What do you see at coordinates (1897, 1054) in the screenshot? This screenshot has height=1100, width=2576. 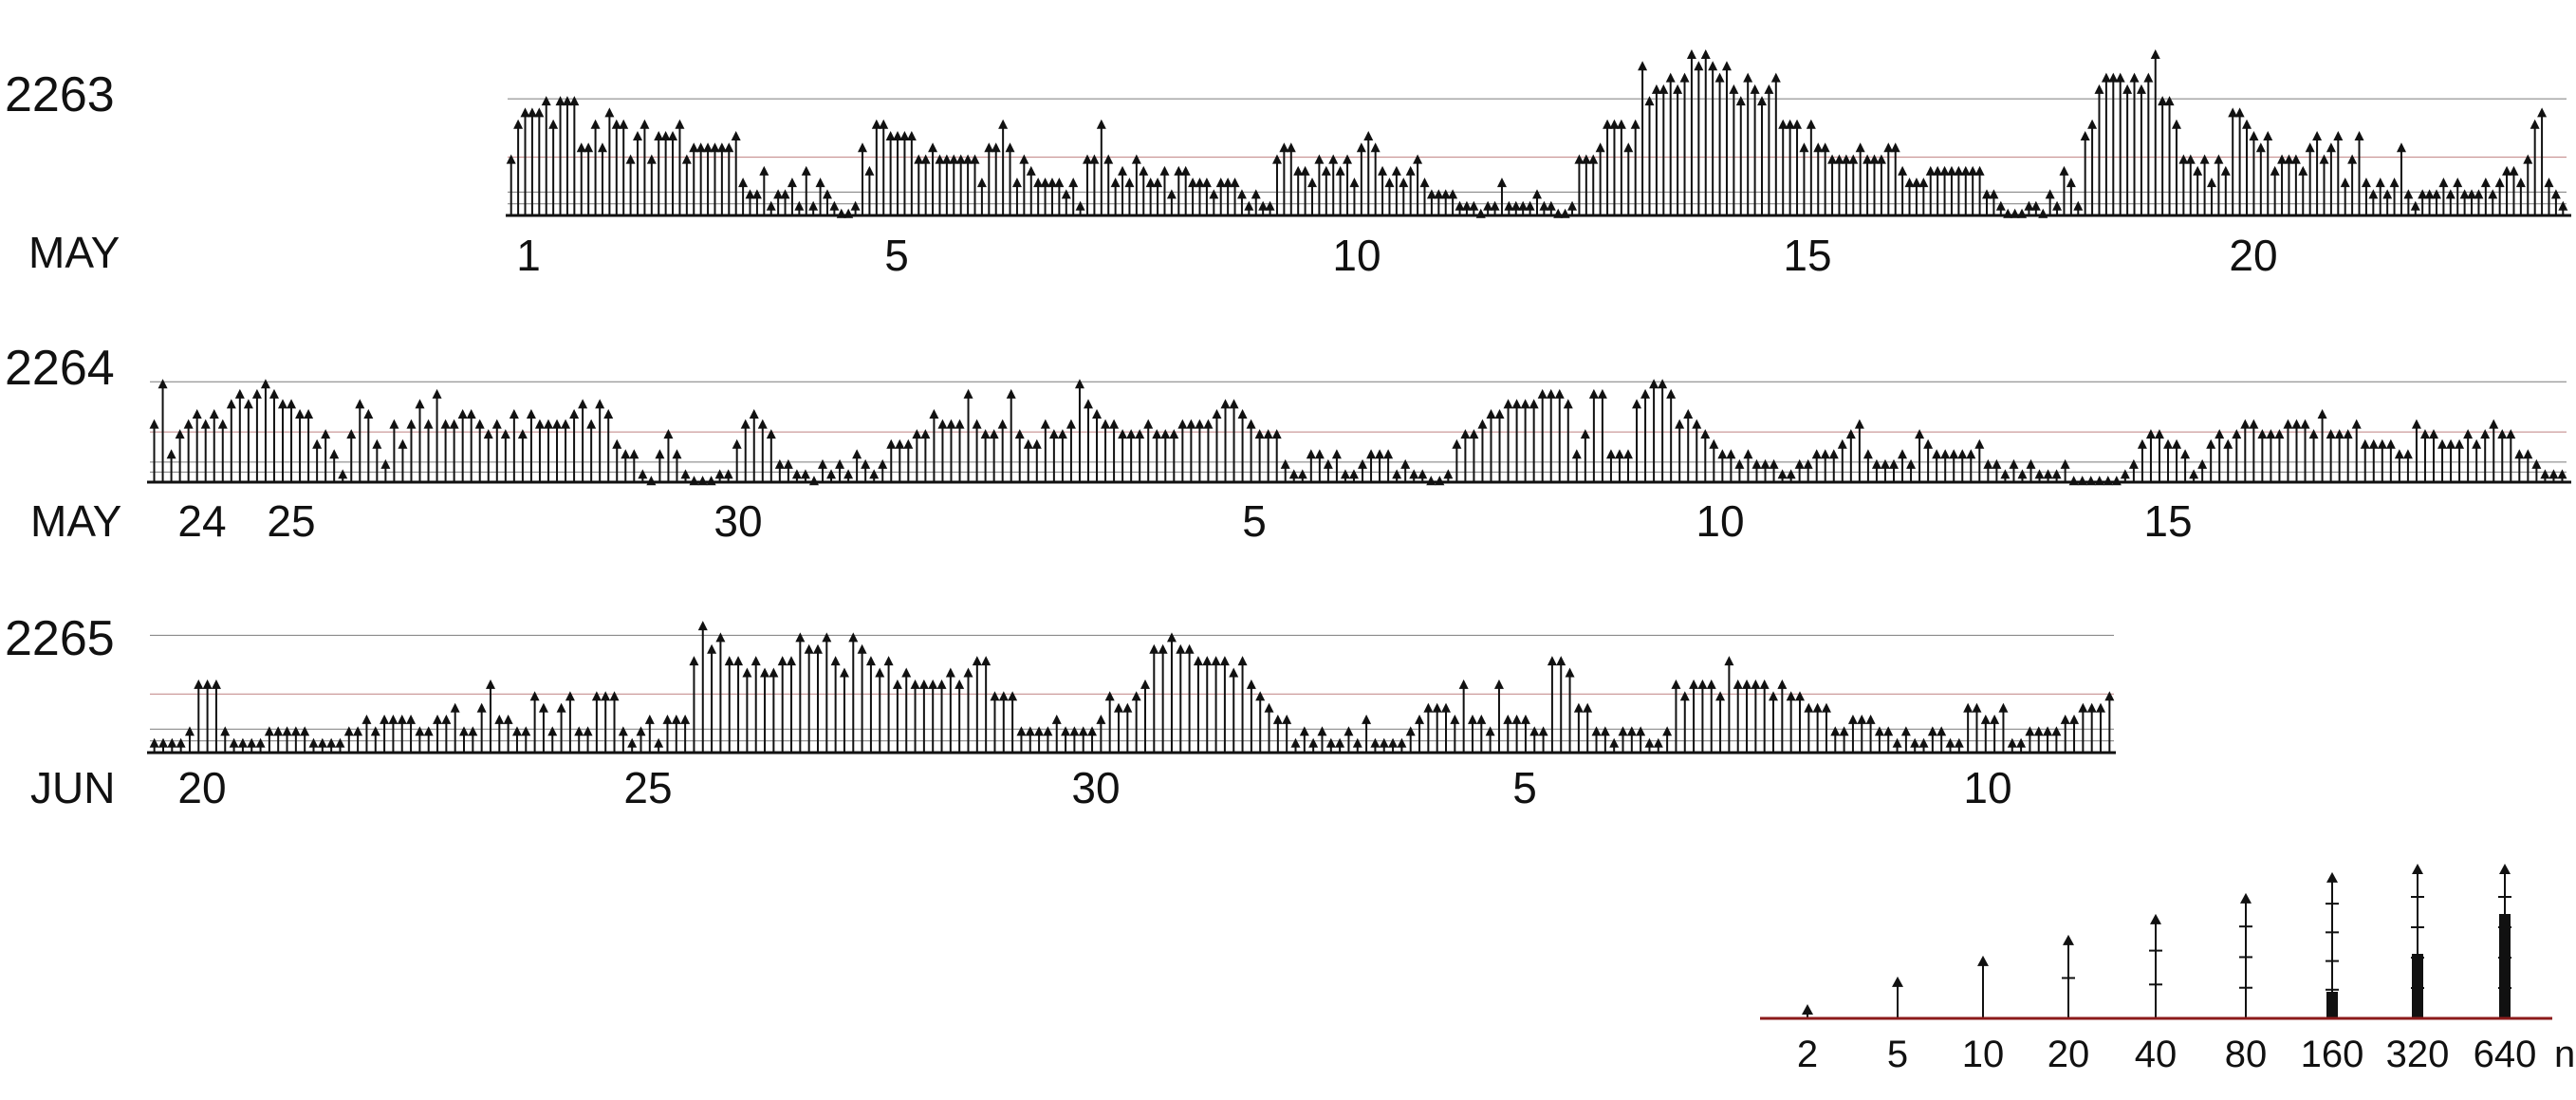 I see `key-label: 5` at bounding box center [1897, 1054].